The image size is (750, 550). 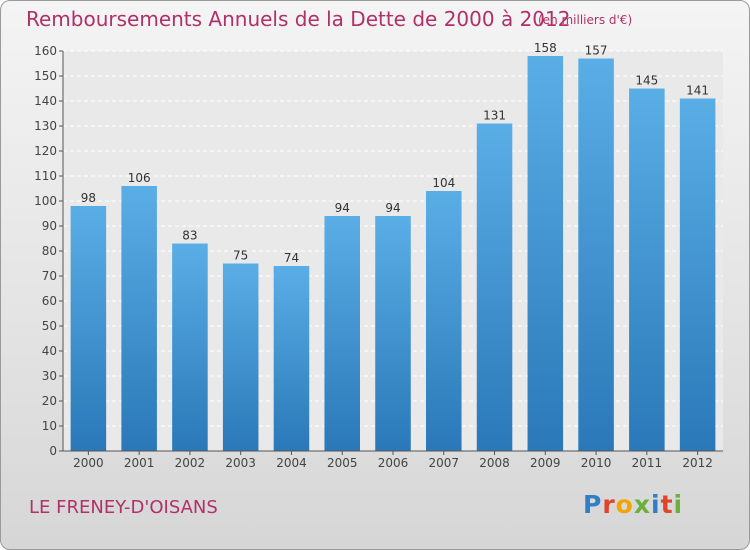 What do you see at coordinates (45, 101) in the screenshot?
I see `y-tick-label: 140` at bounding box center [45, 101].